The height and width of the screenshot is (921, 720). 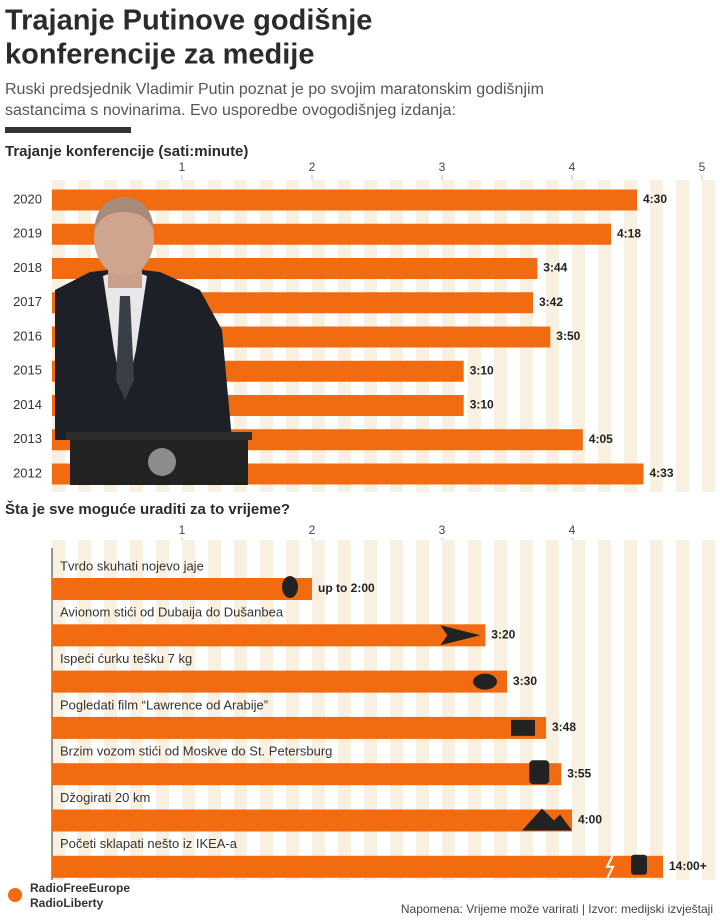 What do you see at coordinates (149, 843) in the screenshot?
I see `activity-label: Početi sklapati nešto iz IKEA-a` at bounding box center [149, 843].